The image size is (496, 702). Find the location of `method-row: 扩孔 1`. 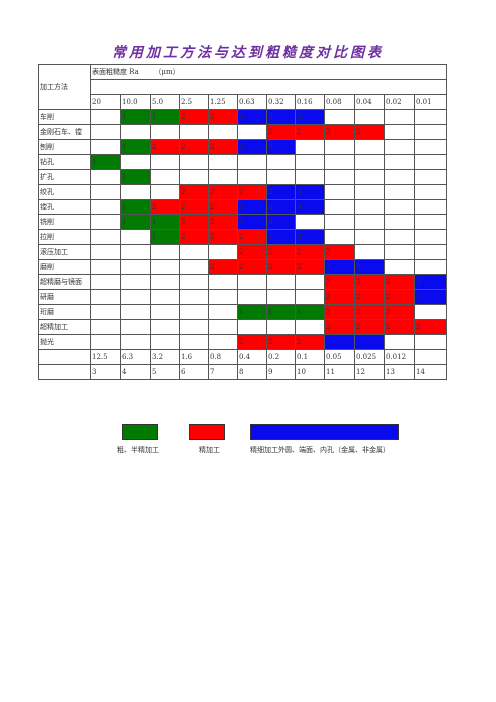

method-row: 扩孔 1 is located at coordinates (243, 177).